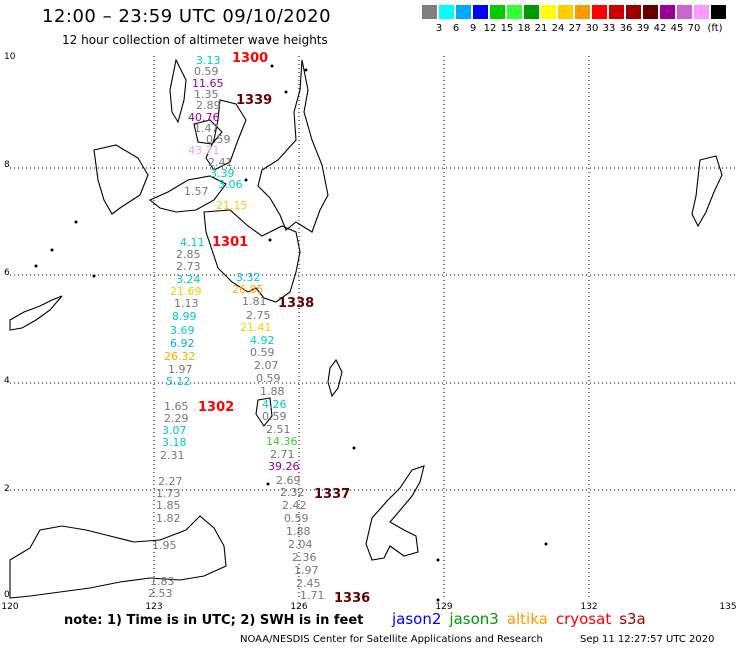  What do you see at coordinates (7, 381) in the screenshot?
I see `lat-label-4: 4` at bounding box center [7, 381].